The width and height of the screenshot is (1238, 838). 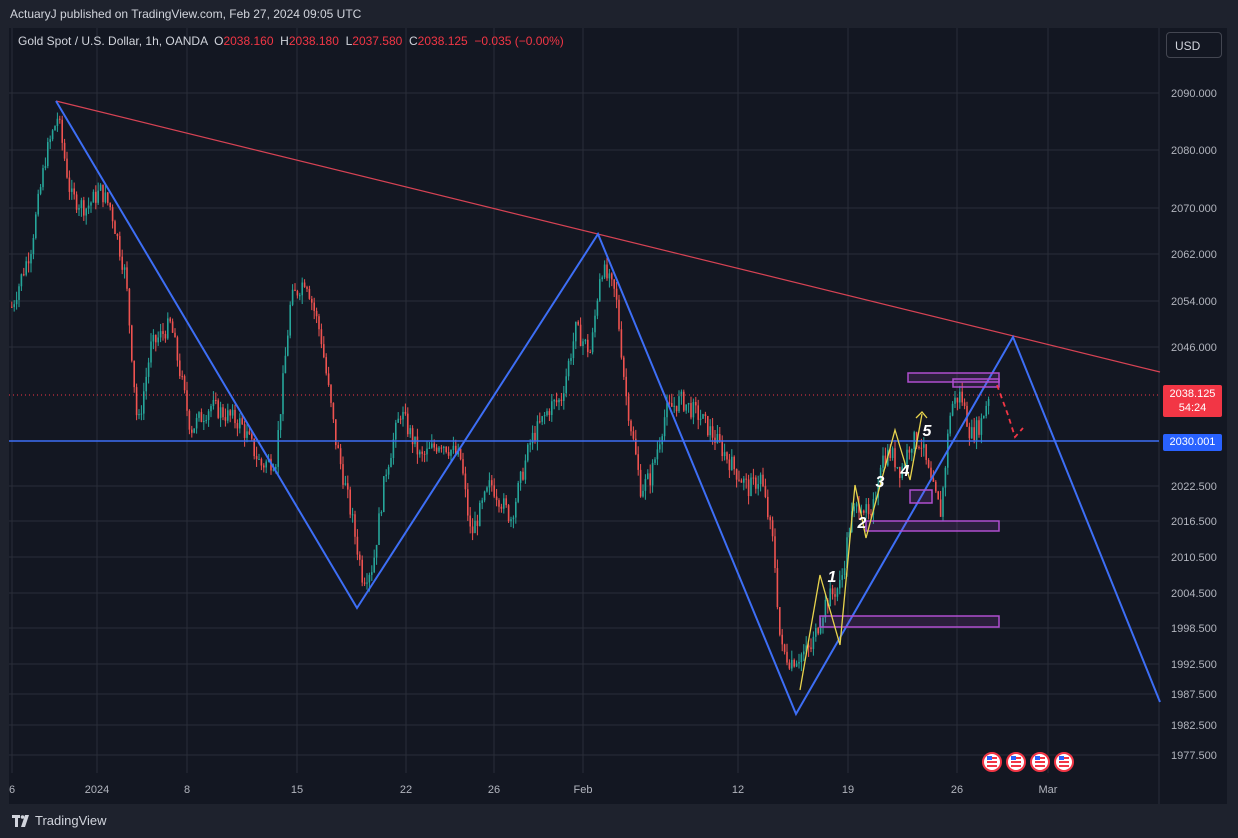 I want to click on price-tick-label: 2070.000, so click(x=1194, y=209).